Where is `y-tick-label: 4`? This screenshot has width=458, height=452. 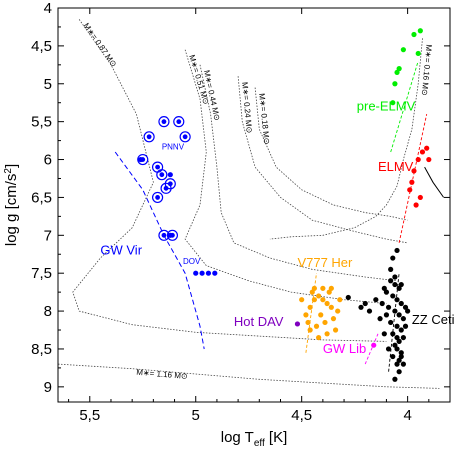 y-tick-label: 4 is located at coordinates (48, 8).